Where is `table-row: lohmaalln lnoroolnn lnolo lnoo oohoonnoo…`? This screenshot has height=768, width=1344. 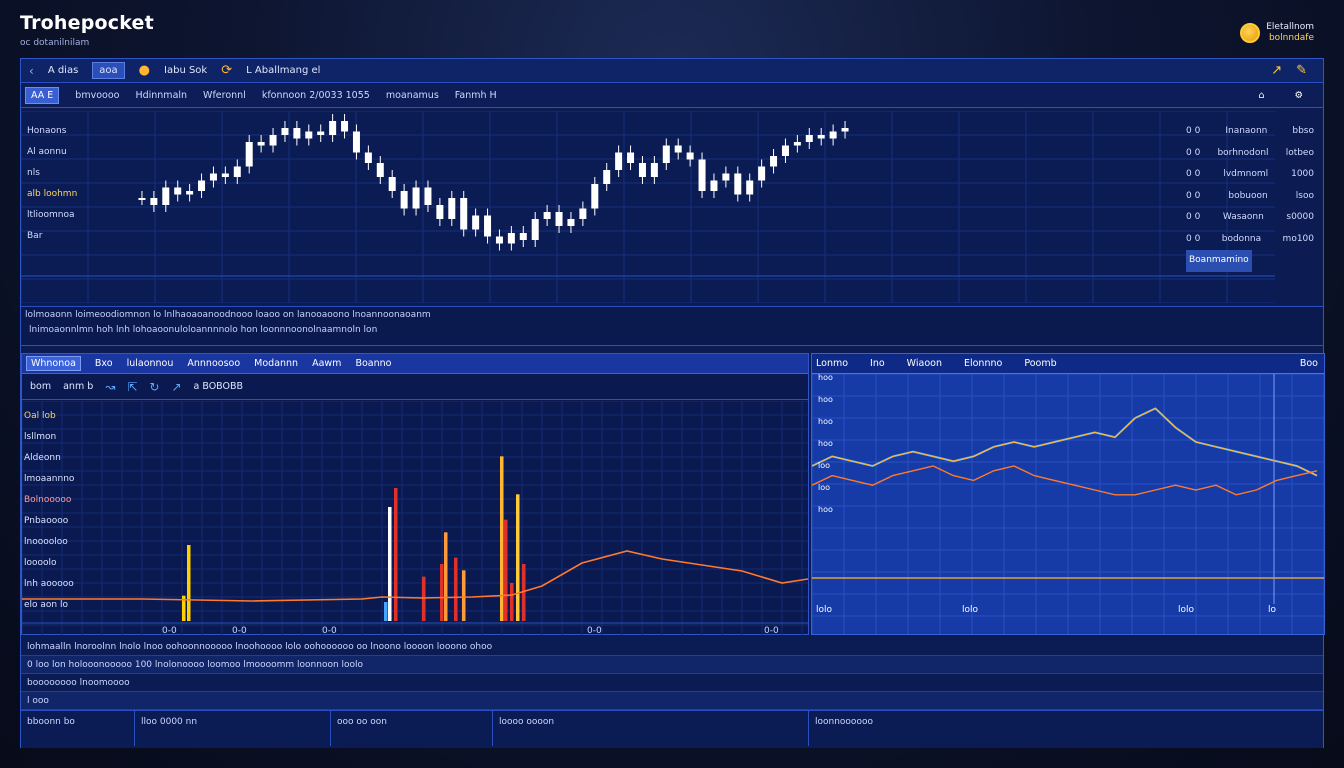 table-row: lohmaalln lnoroolnn lnolo lnoo oohoonnoo… is located at coordinates (672, 647).